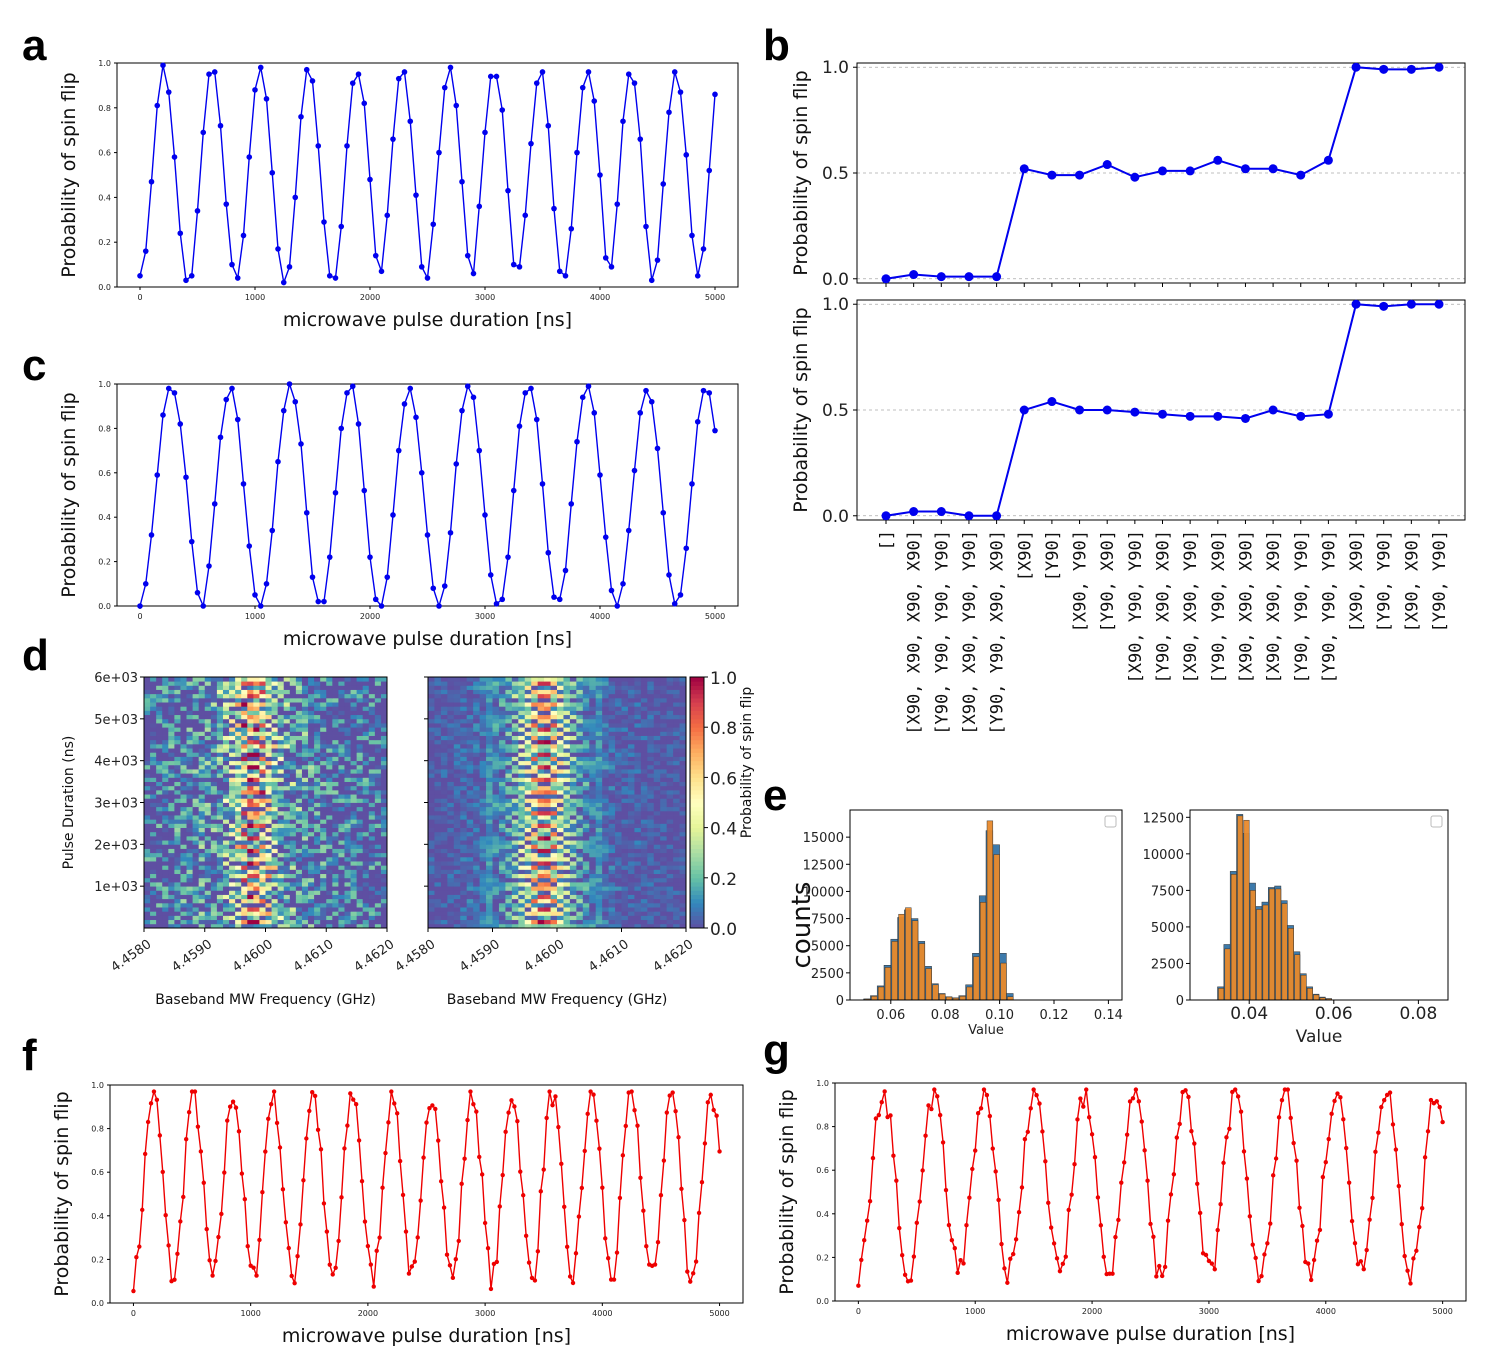 The height and width of the screenshot is (1349, 1495). Describe the element at coordinates (1053, 555) in the screenshot. I see `category-label: [Y90]` at that location.